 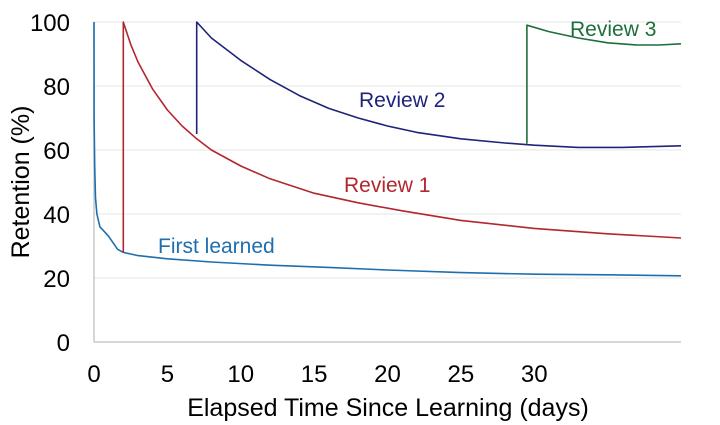 What do you see at coordinates (93, 374) in the screenshot?
I see `x-tick-label-0: 0` at bounding box center [93, 374].